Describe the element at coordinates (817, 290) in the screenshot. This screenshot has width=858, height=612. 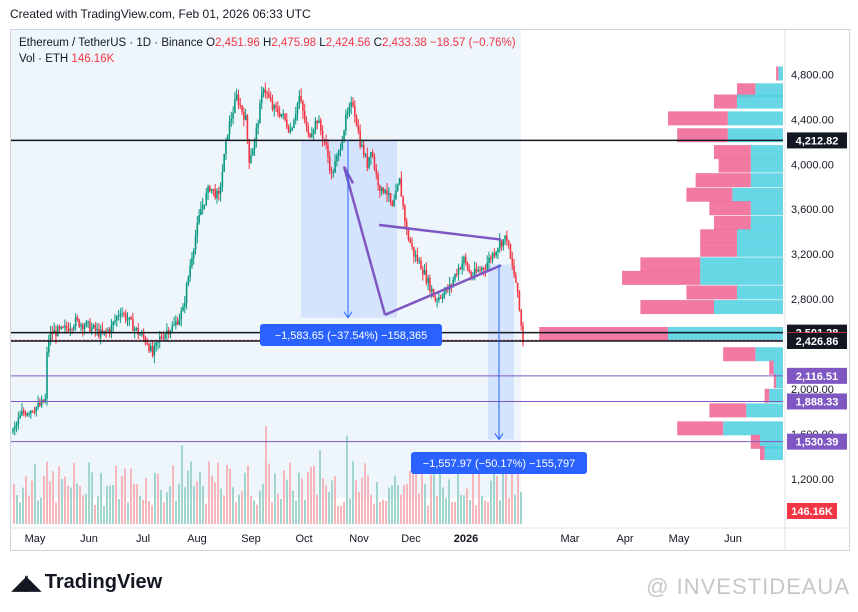
I see `price-axis` at that location.